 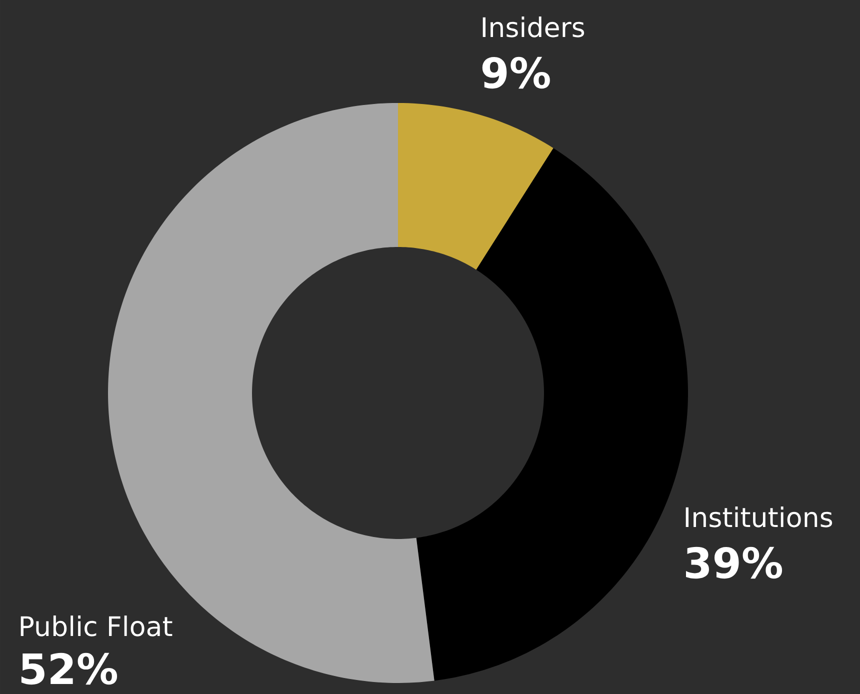 What do you see at coordinates (96, 626) in the screenshot?
I see `slice-label: Public Float` at bounding box center [96, 626].